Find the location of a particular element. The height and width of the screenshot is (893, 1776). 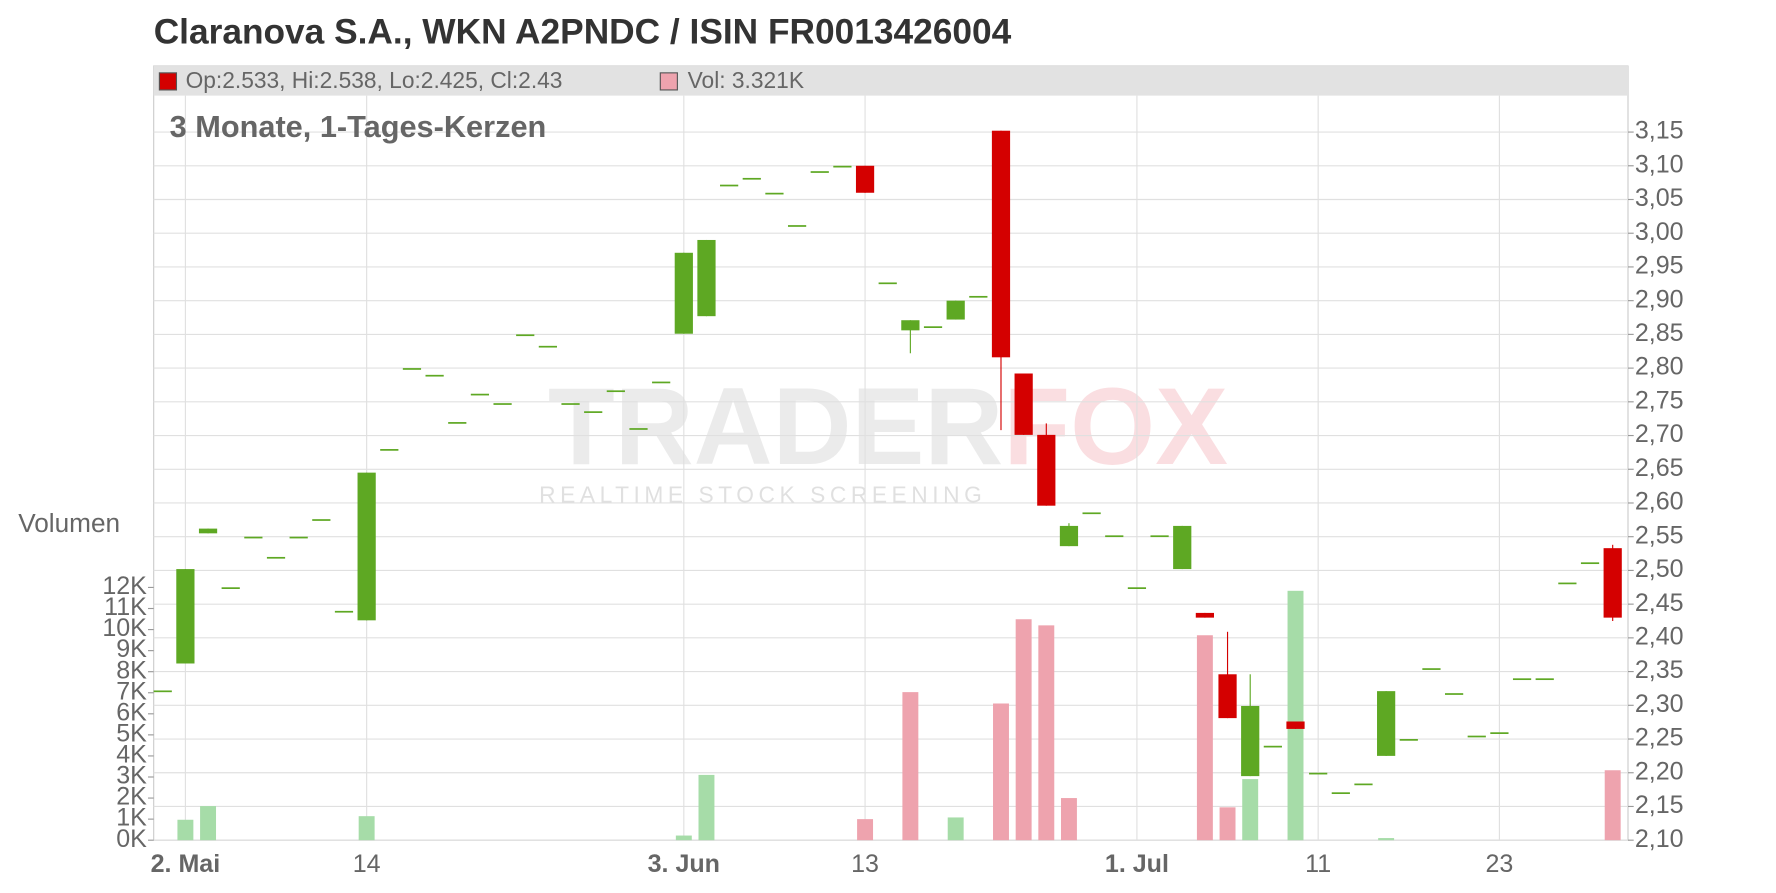

y-tick-label: 2,25 is located at coordinates (1659, 738).